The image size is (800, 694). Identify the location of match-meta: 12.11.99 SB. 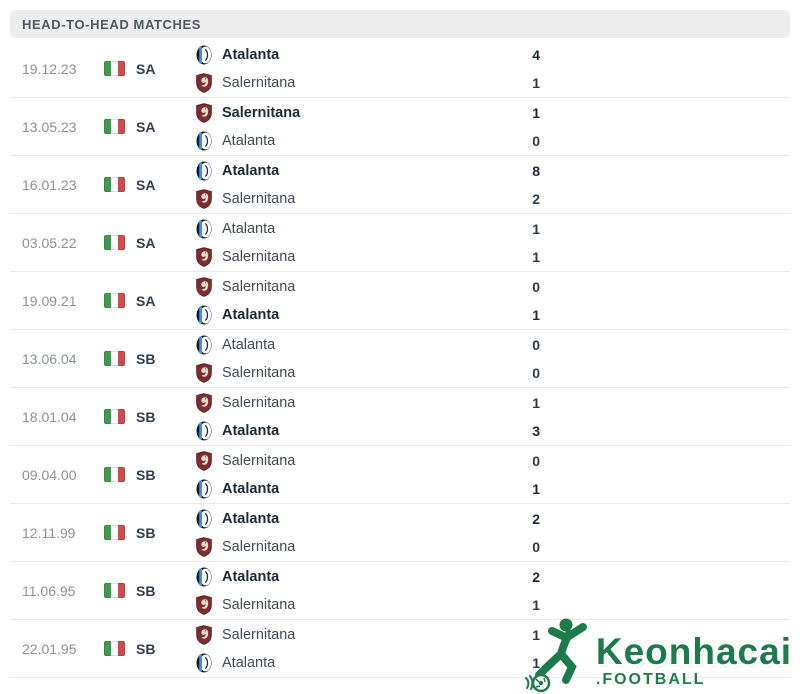
(109, 533).